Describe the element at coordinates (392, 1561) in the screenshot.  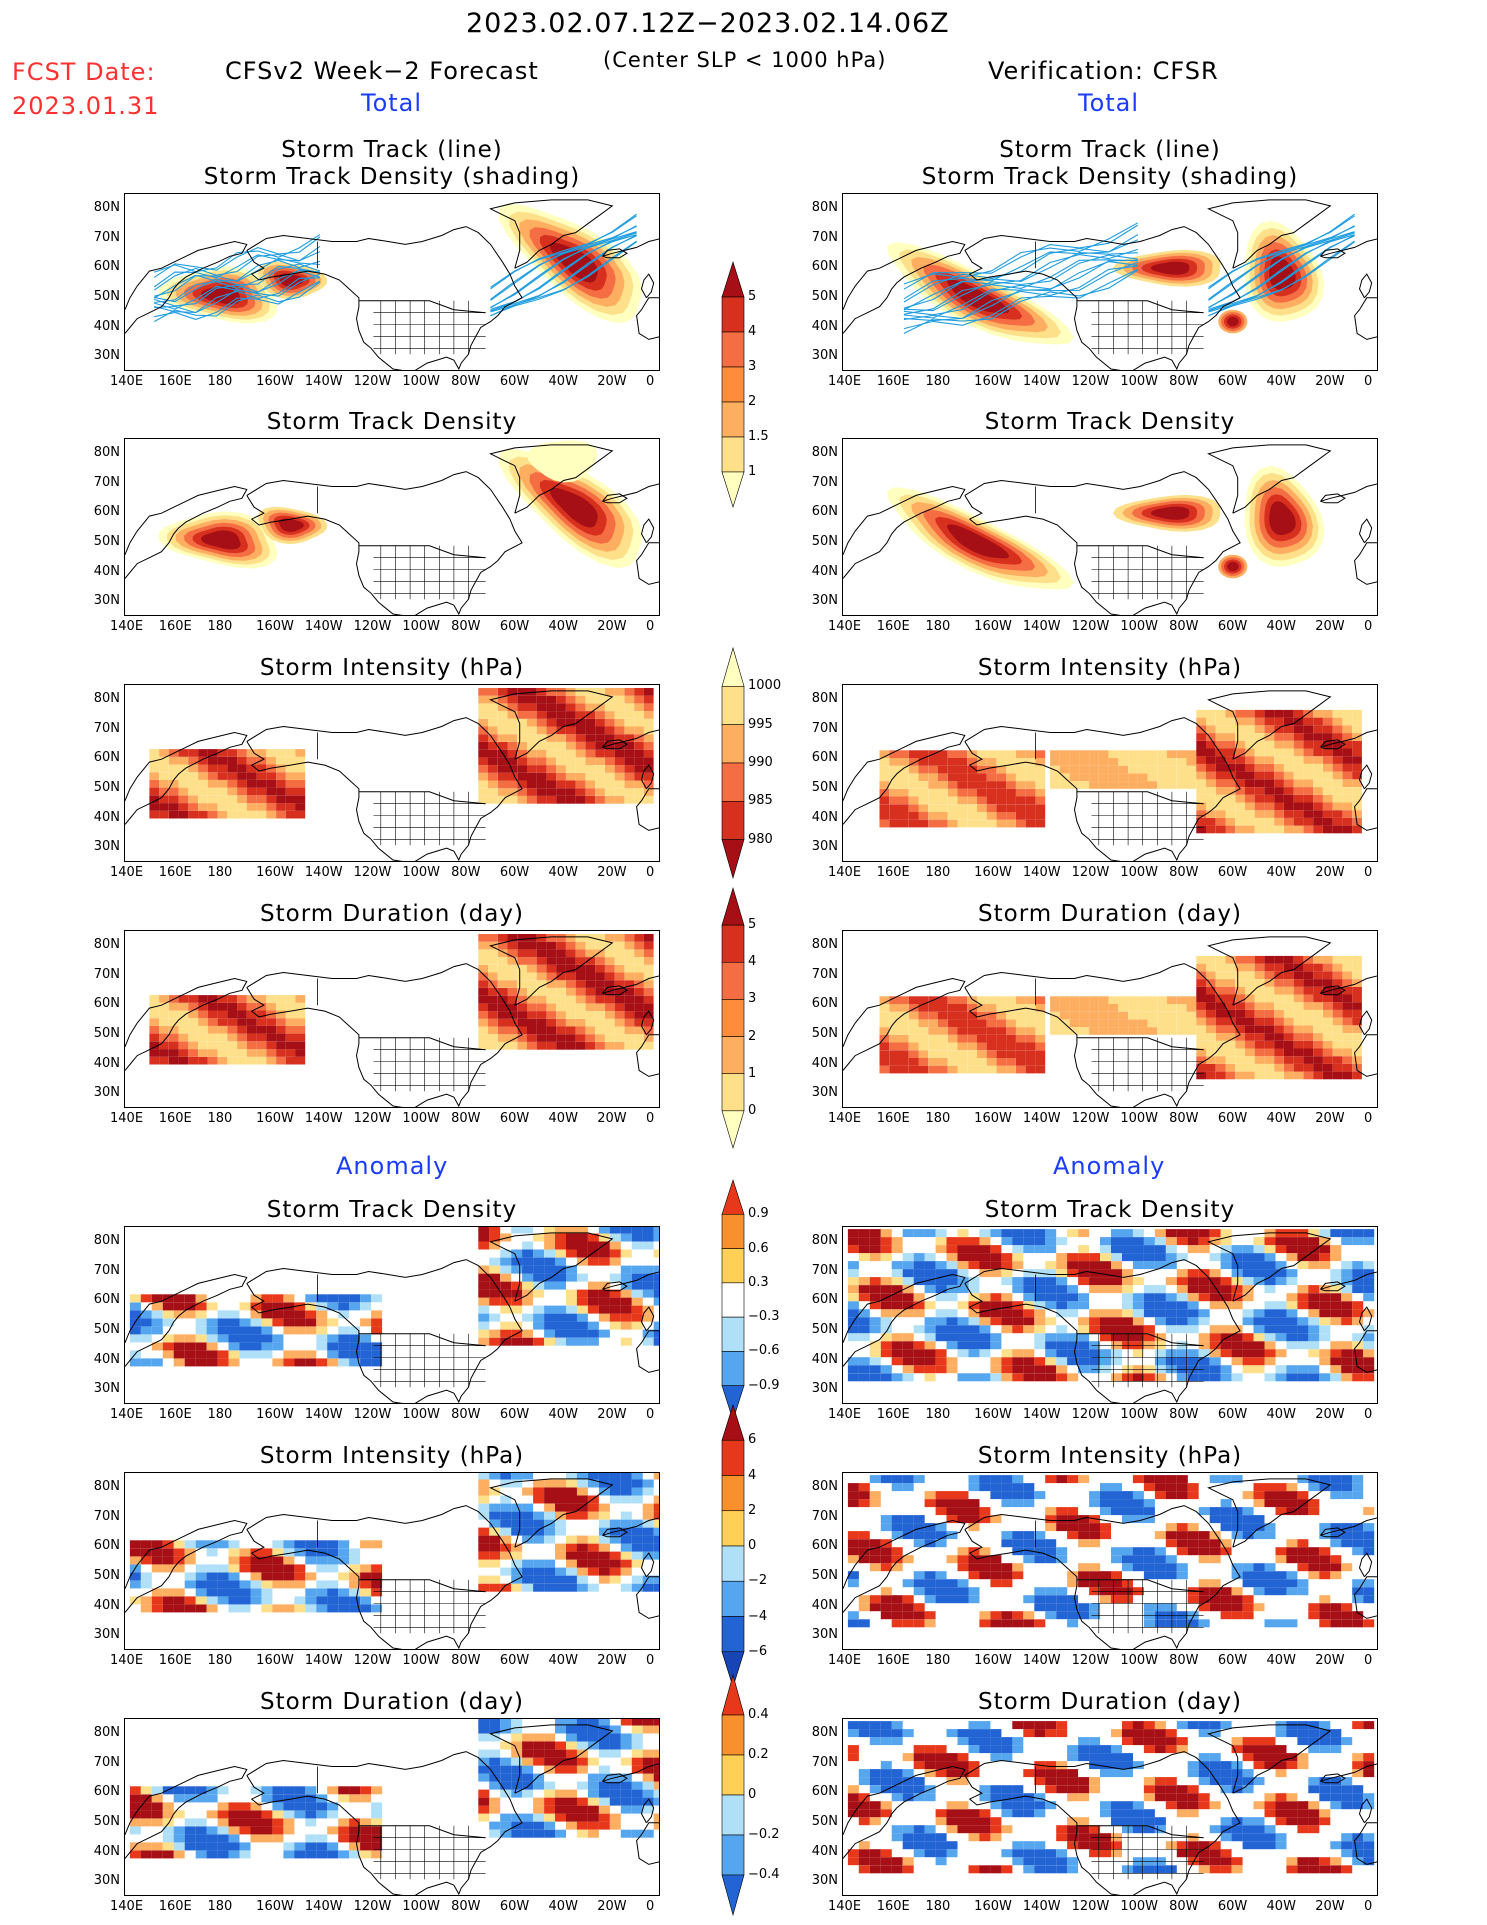
I see `map-panel-aintensity-cfsv2` at that location.